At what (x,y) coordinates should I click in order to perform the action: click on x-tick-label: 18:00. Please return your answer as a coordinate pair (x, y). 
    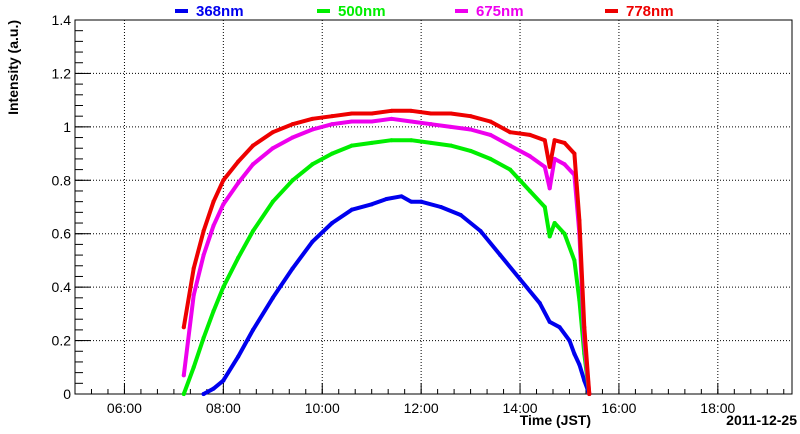
    Looking at the image, I should click on (717, 408).